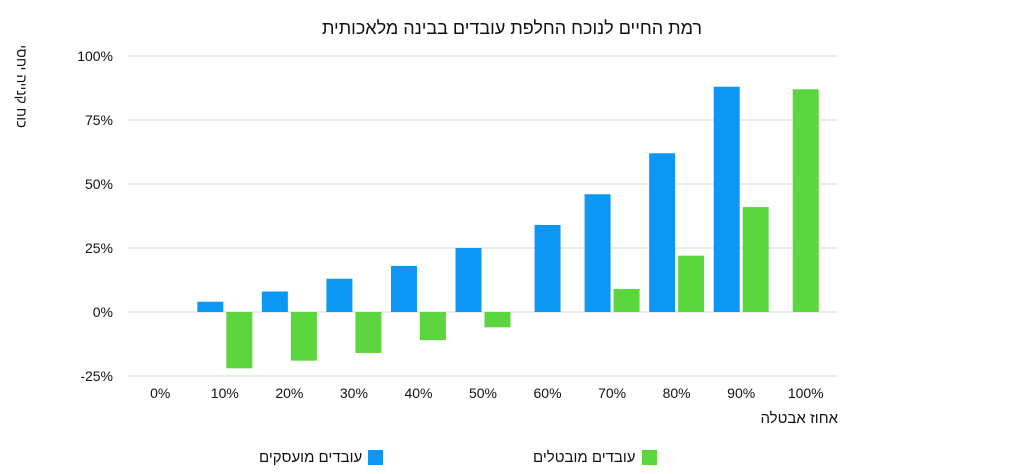 The image size is (1024, 474). I want to click on legend-swatch-unemployed, so click(649, 457).